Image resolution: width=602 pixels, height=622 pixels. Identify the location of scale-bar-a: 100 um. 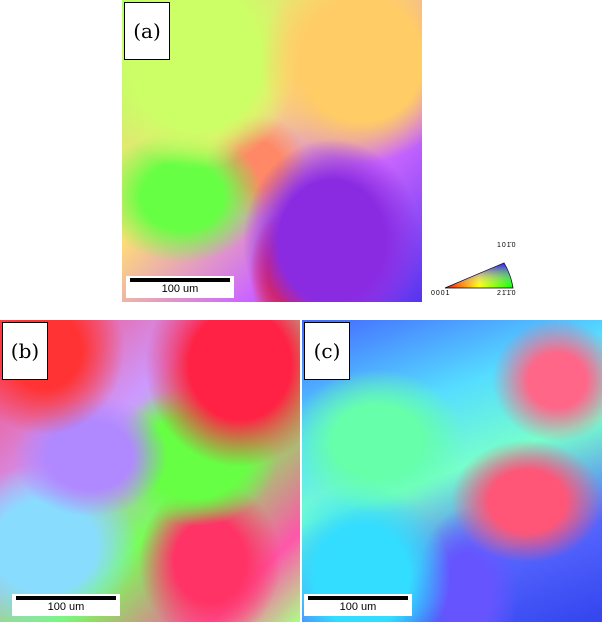
(180, 287).